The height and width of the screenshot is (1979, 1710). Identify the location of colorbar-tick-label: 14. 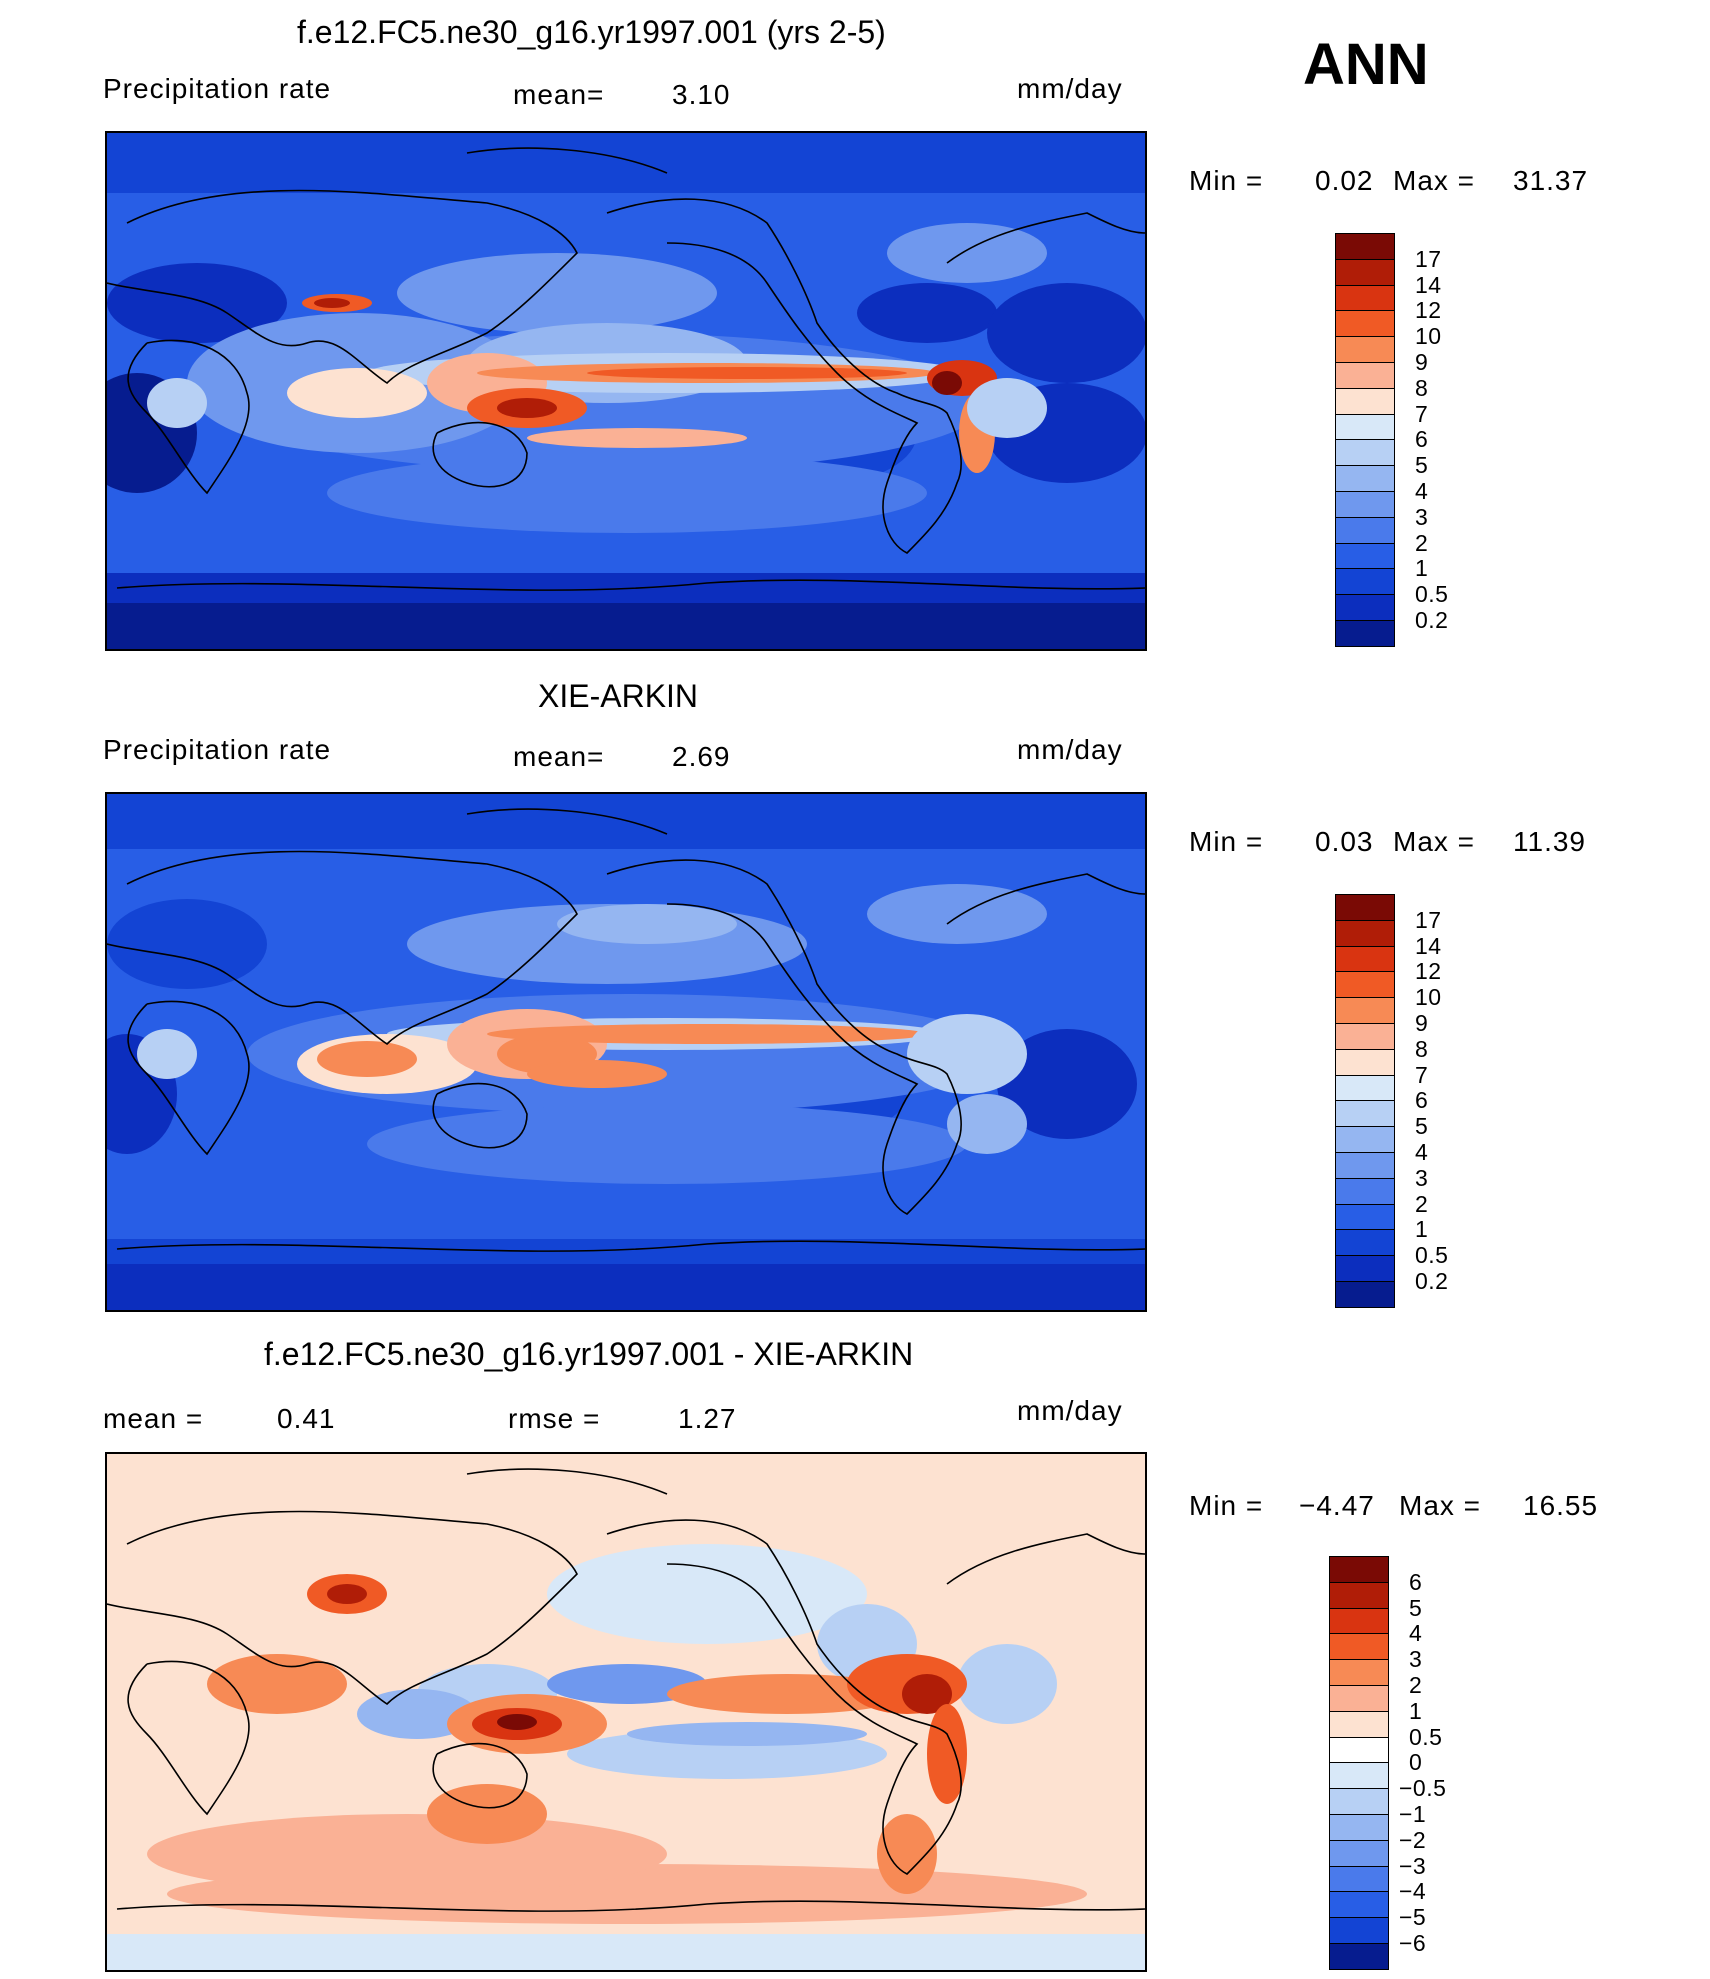
(1428, 945).